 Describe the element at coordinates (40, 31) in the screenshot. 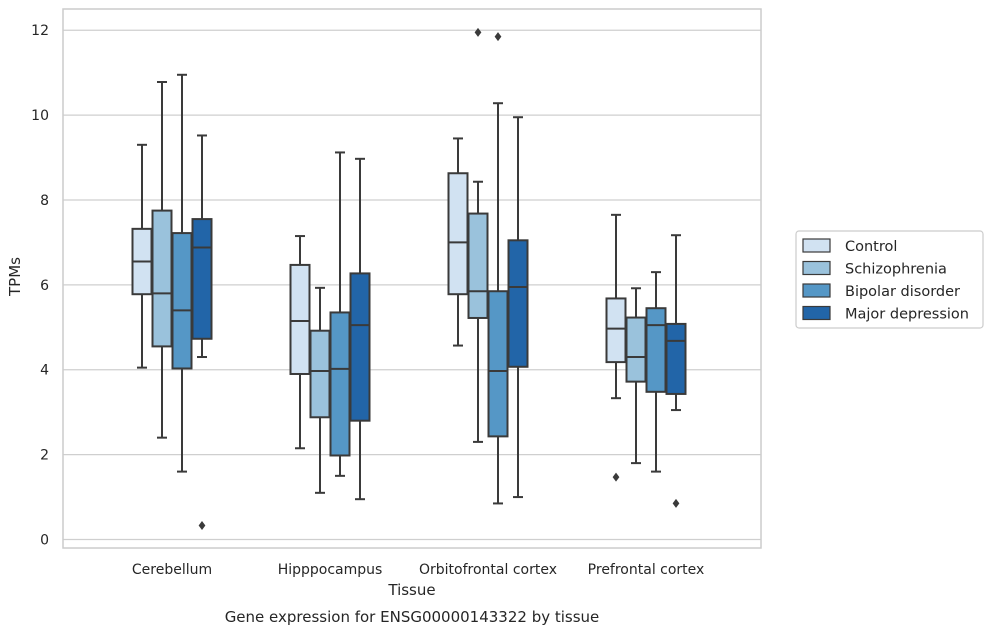

I see `y-tick-label: 12` at that location.